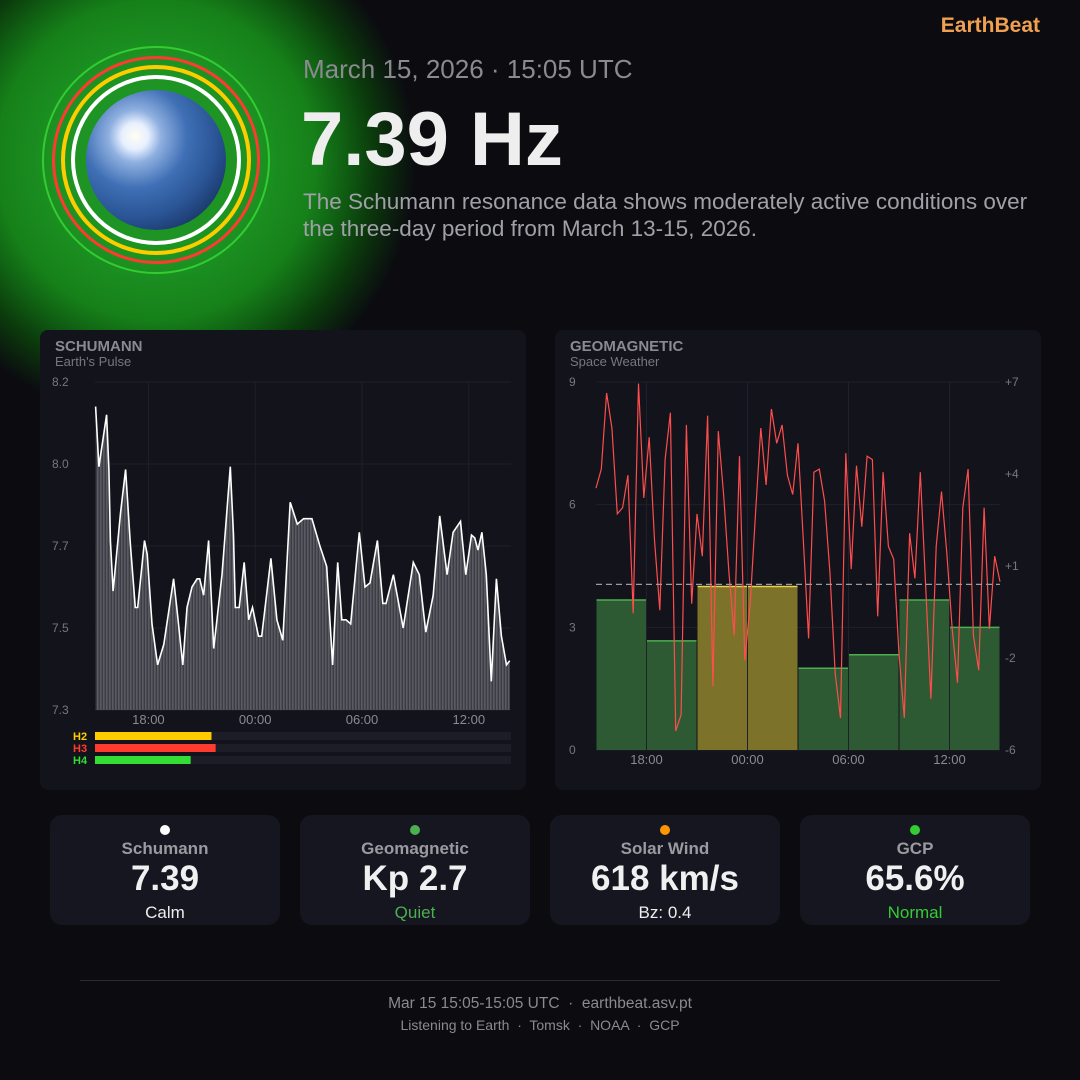 The width and height of the screenshot is (1080, 1080). Describe the element at coordinates (302, 544) in the screenshot. I see `schumann-line` at that location.